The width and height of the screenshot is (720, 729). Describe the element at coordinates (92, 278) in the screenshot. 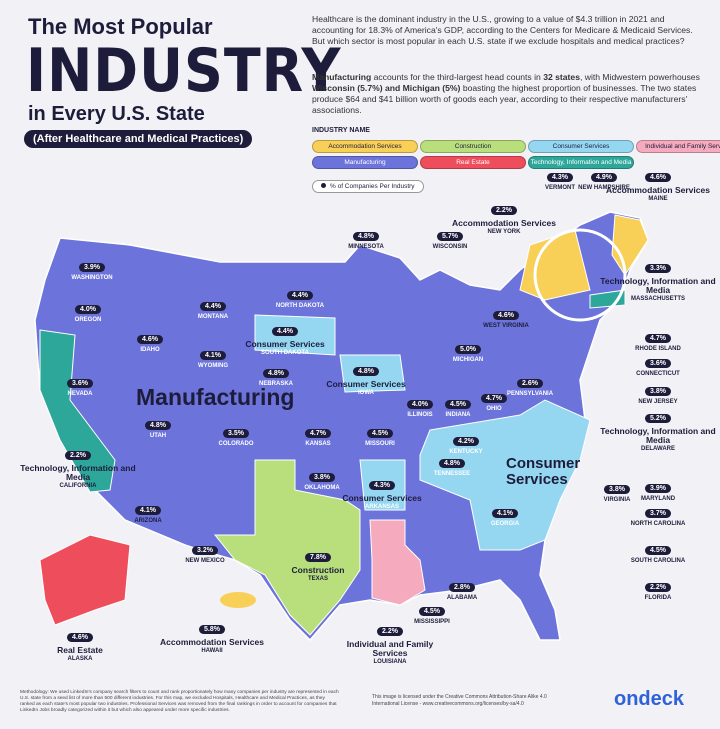

I see `state-name: WASHINGTON` at that location.